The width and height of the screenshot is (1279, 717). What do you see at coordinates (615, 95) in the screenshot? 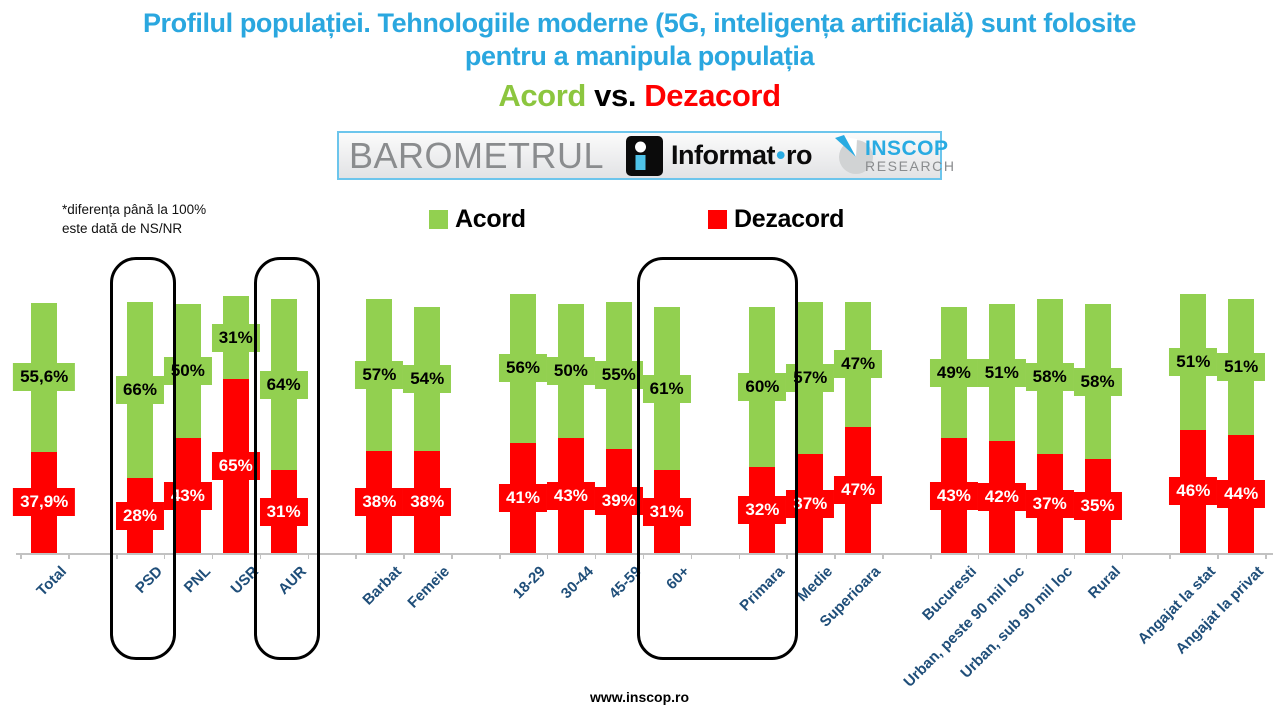
I see `subtitle-vs: vs.` at bounding box center [615, 95].